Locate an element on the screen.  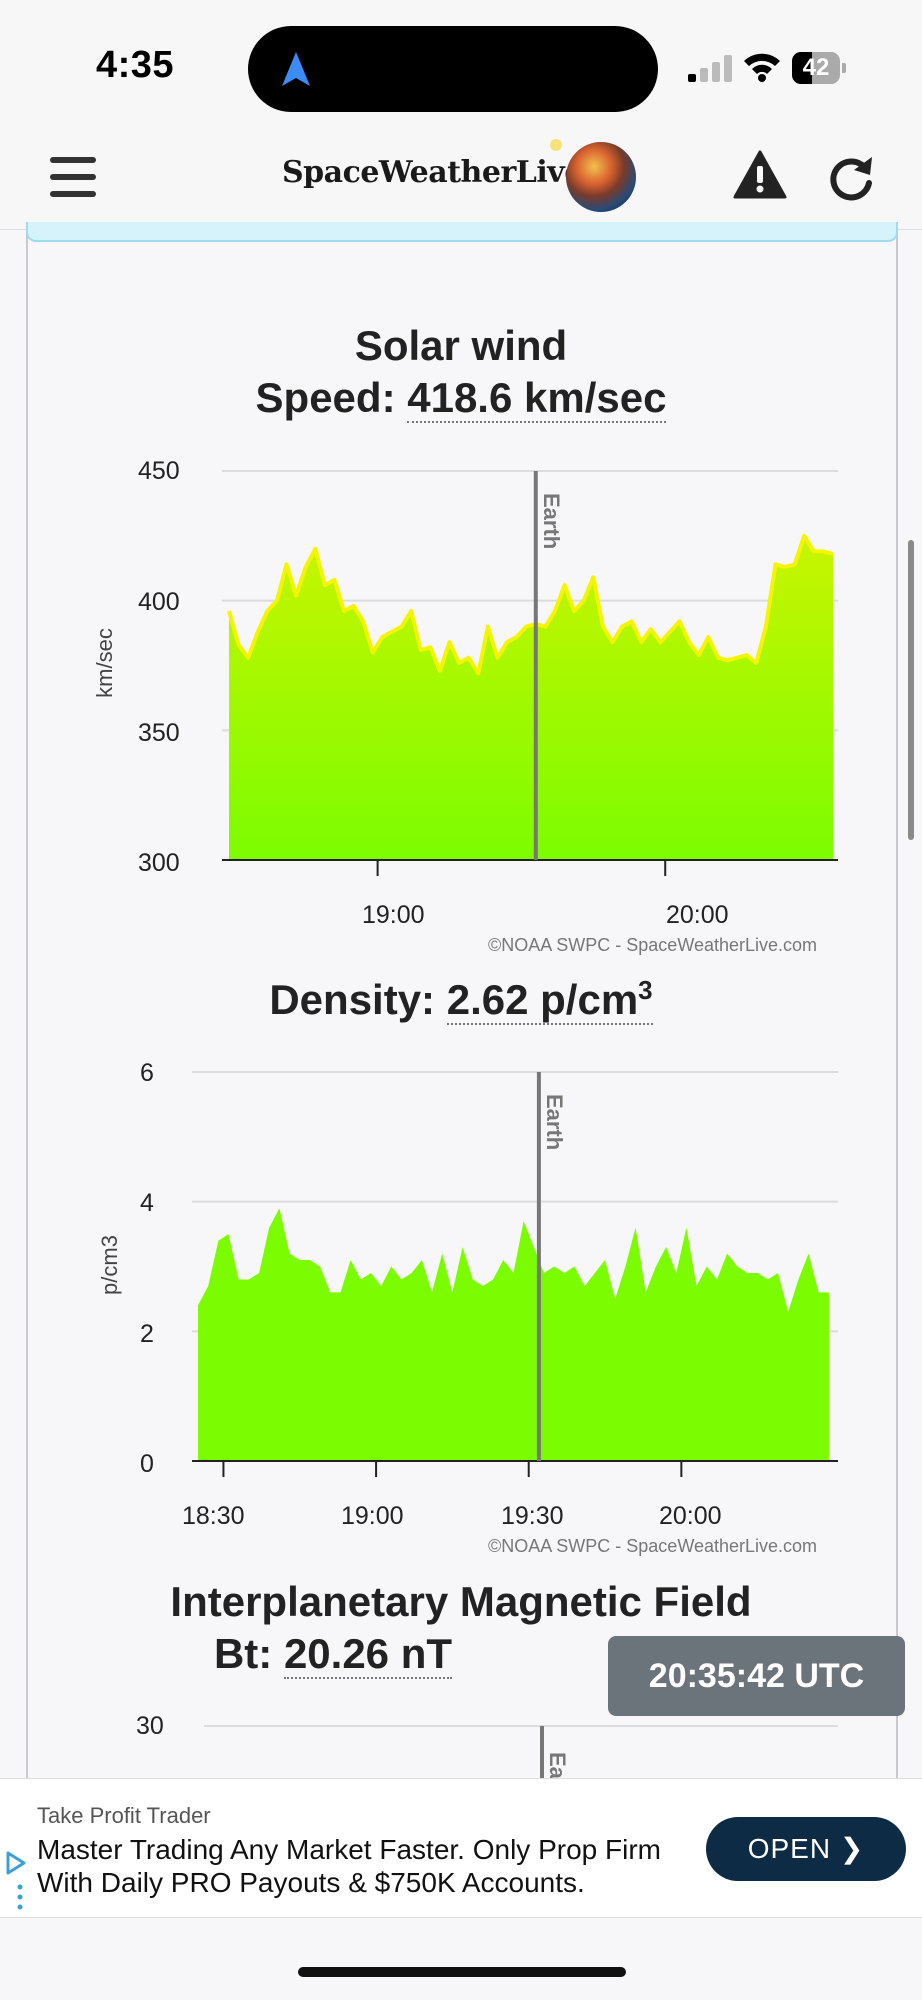
logo-sun-spark is located at coordinates (556, 145).